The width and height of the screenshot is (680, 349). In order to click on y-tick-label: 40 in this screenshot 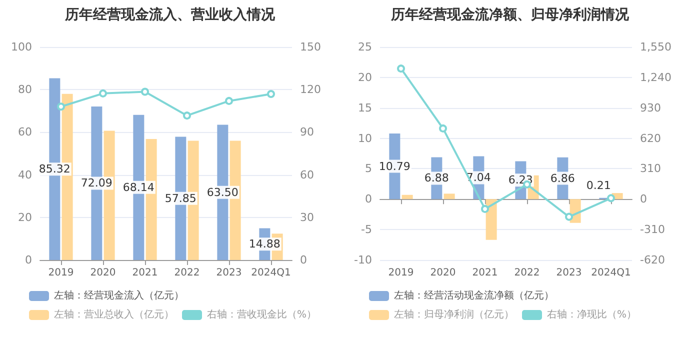, I will do `click(25, 175)`.